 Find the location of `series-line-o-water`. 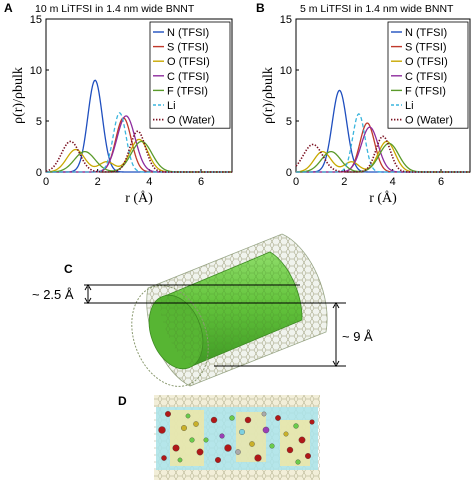

series-line-o-water is located at coordinates (382, 154).